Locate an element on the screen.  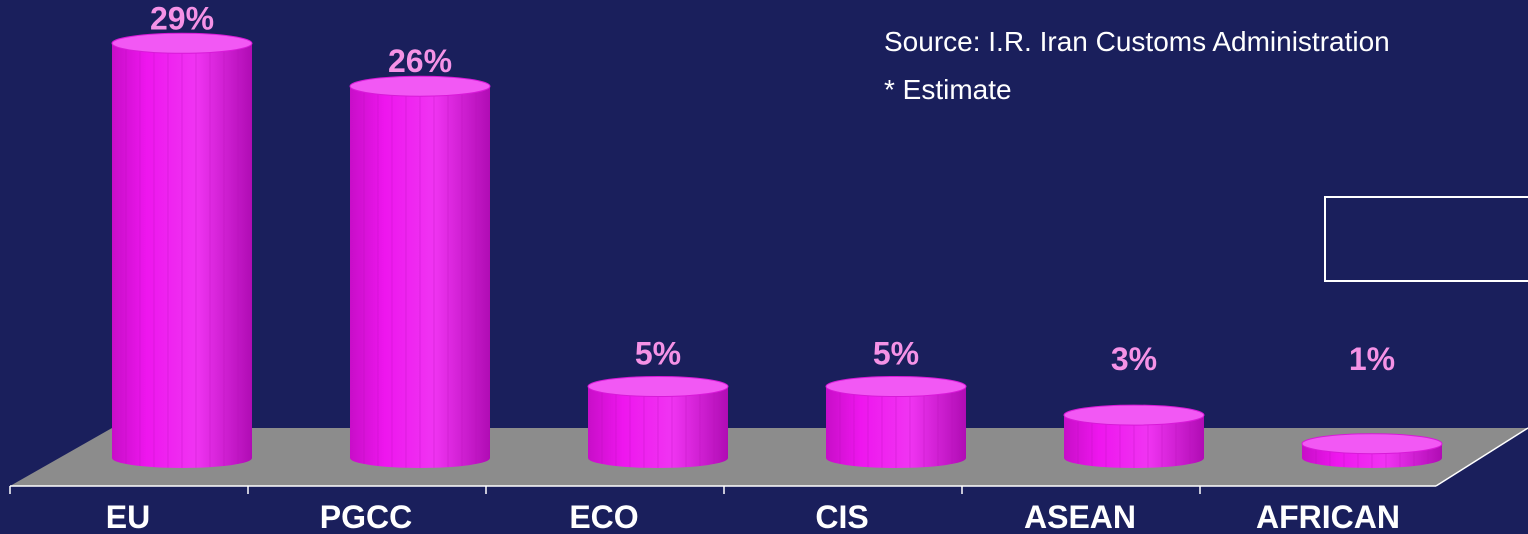
value-label-african: 1% is located at coordinates (1372, 359).